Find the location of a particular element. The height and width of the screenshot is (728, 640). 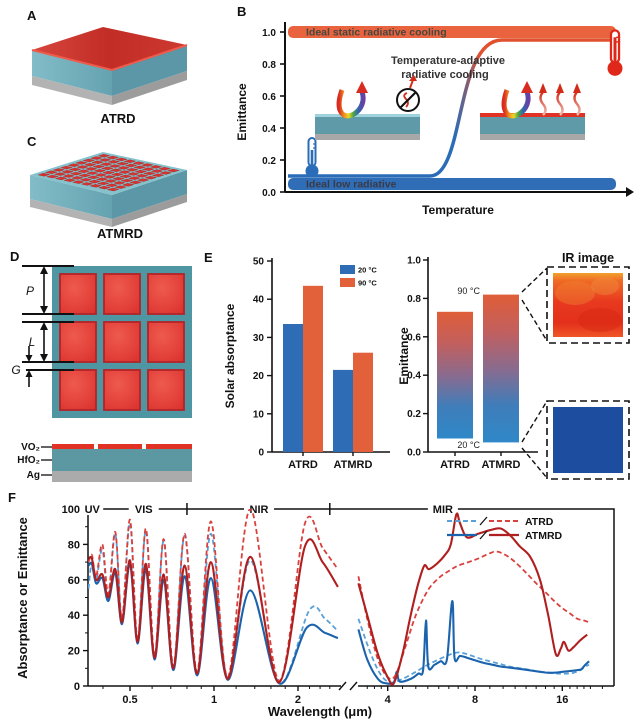

atmrd-silver-side is located at coordinates (149, 210).